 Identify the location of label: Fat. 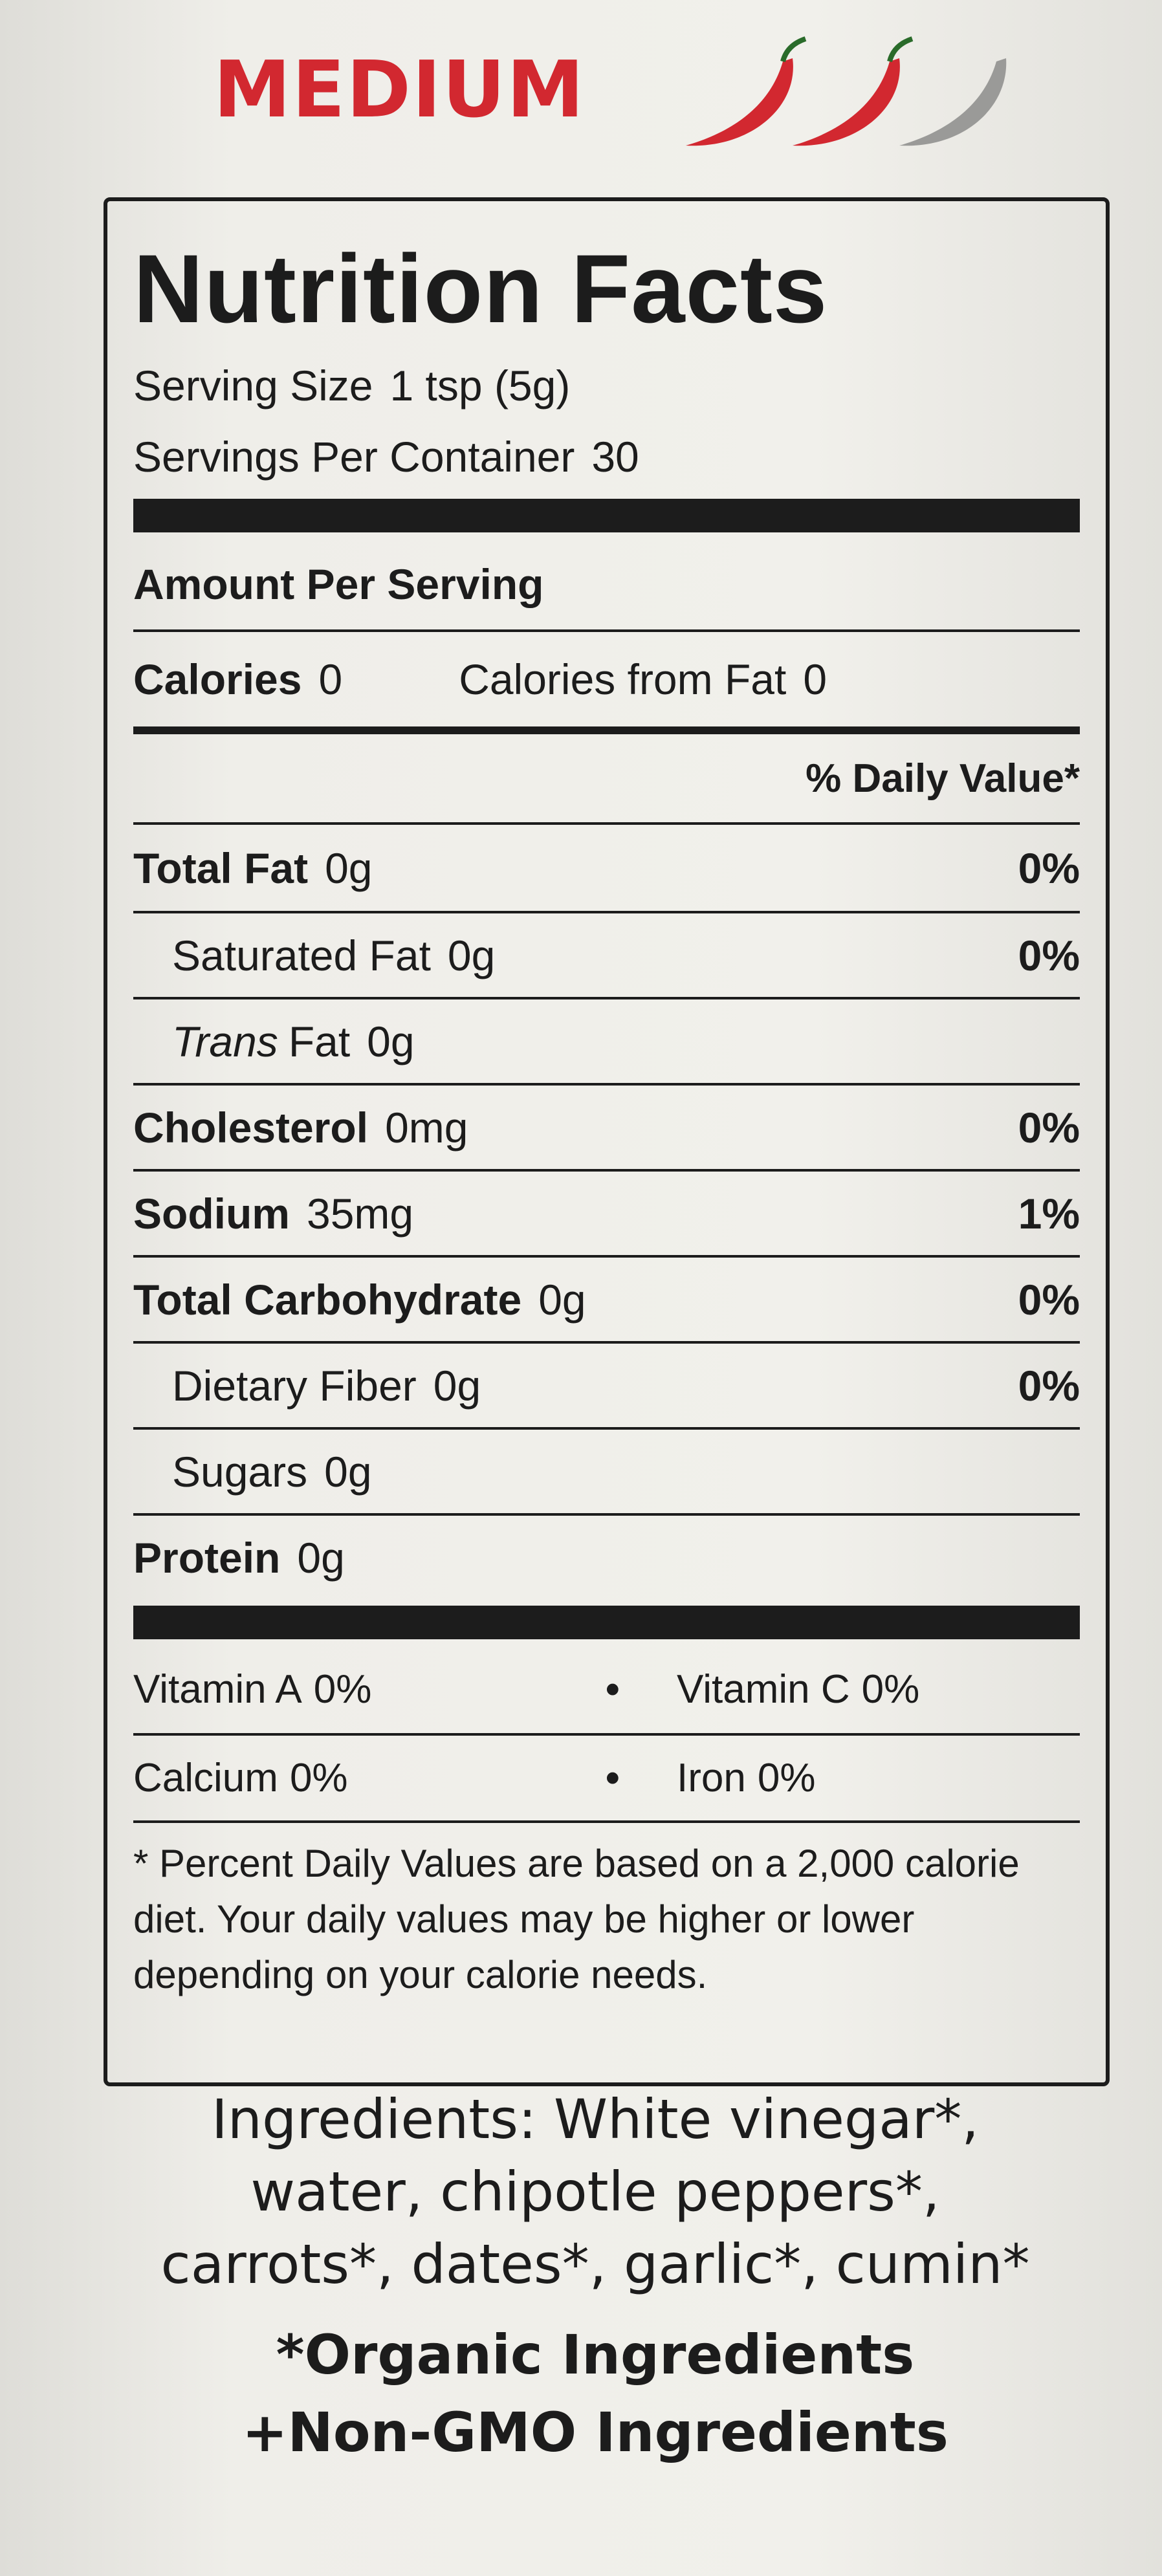
(319, 1041).